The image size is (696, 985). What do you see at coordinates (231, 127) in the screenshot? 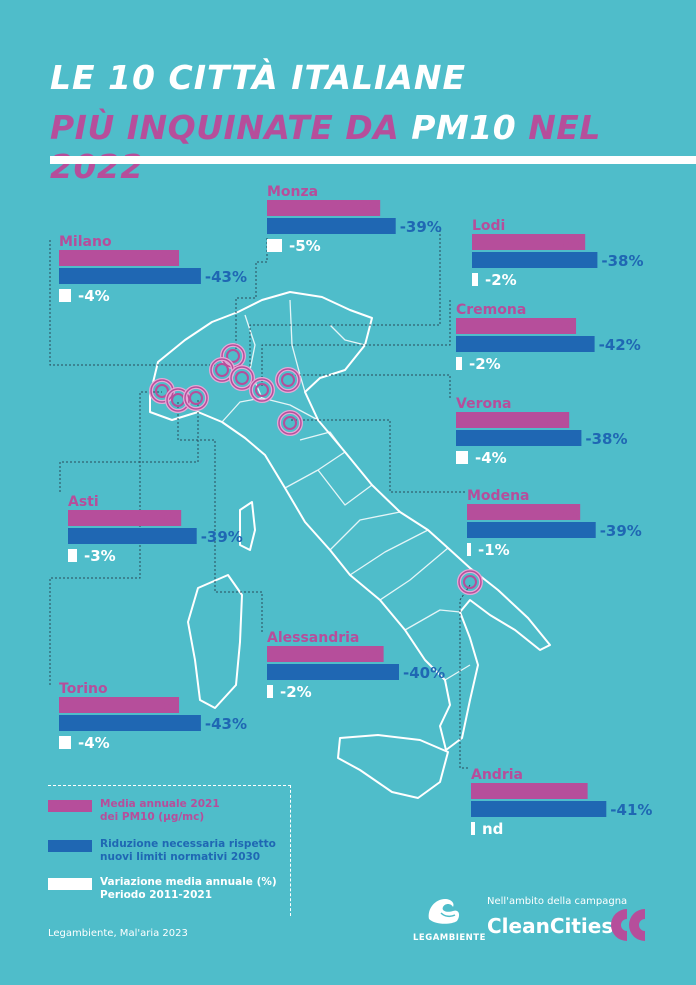
I see `title-line-2-a: PIÙ INQUINATE DA` at bounding box center [231, 127].